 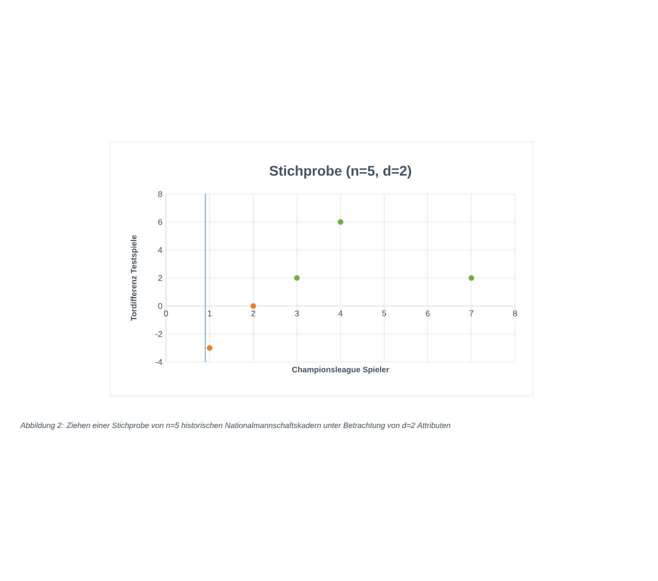 I want to click on y-tick-label: 0, so click(x=160, y=306).